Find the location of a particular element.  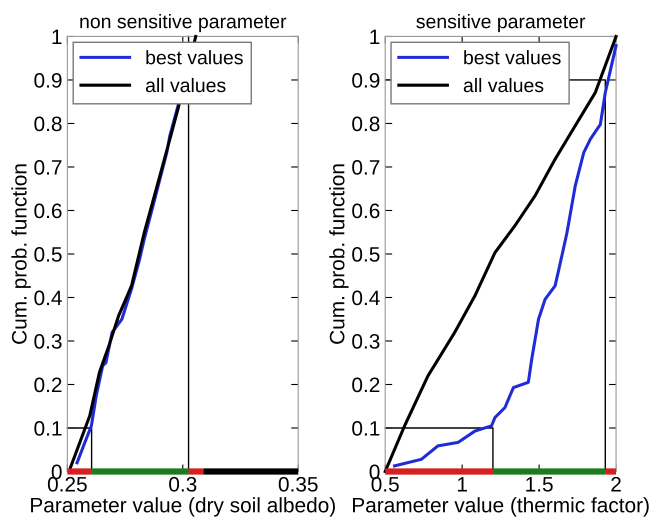

x-tick-label: 2 is located at coordinates (616, 484).